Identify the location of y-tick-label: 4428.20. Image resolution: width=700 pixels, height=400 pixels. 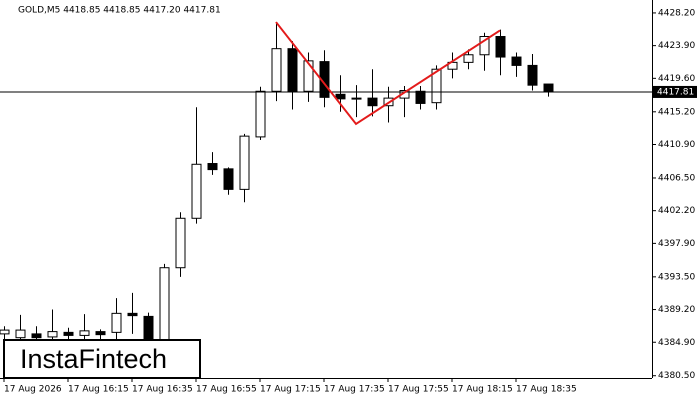
(676, 13).